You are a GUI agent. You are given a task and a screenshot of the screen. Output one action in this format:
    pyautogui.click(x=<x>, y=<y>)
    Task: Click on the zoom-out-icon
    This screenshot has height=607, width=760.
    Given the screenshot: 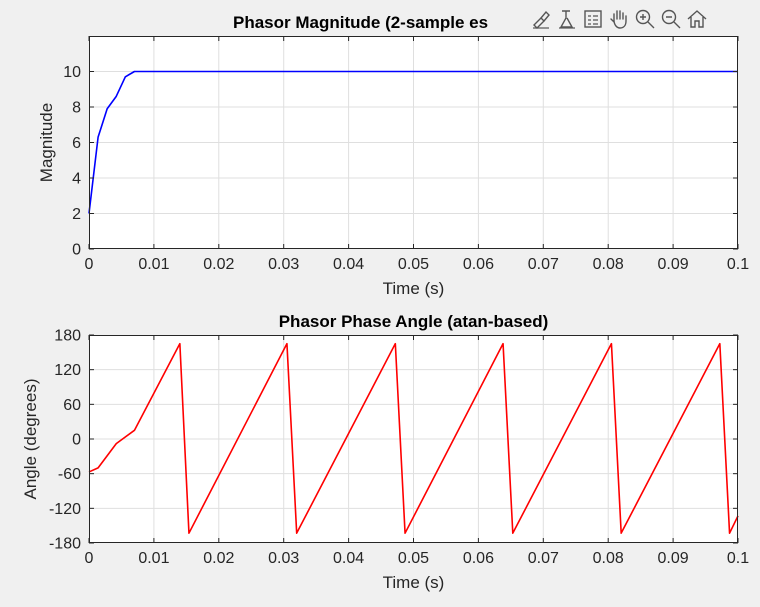 What is the action you would take?
    pyautogui.click(x=671, y=19)
    